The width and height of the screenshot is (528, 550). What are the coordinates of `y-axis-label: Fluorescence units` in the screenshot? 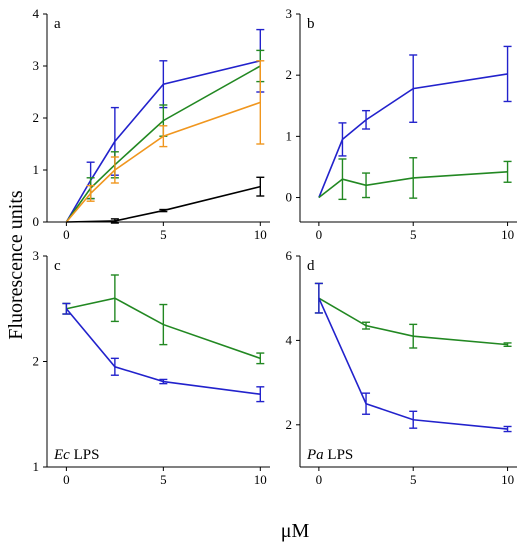 It's located at (16, 265).